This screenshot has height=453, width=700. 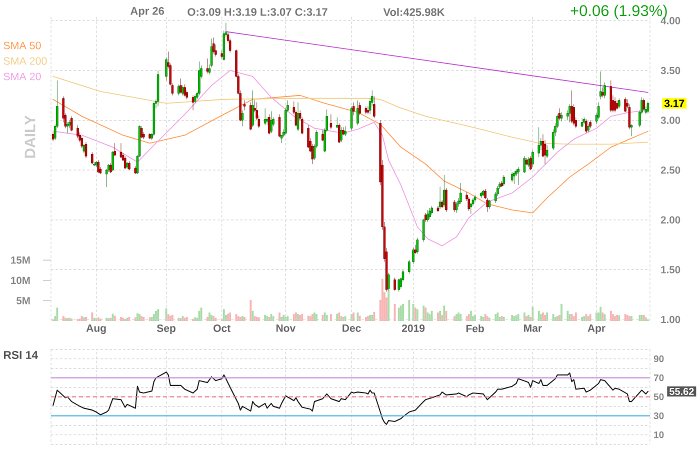 What do you see at coordinates (23, 300) in the screenshot?
I see `y2-tick-label: 5M` at bounding box center [23, 300].